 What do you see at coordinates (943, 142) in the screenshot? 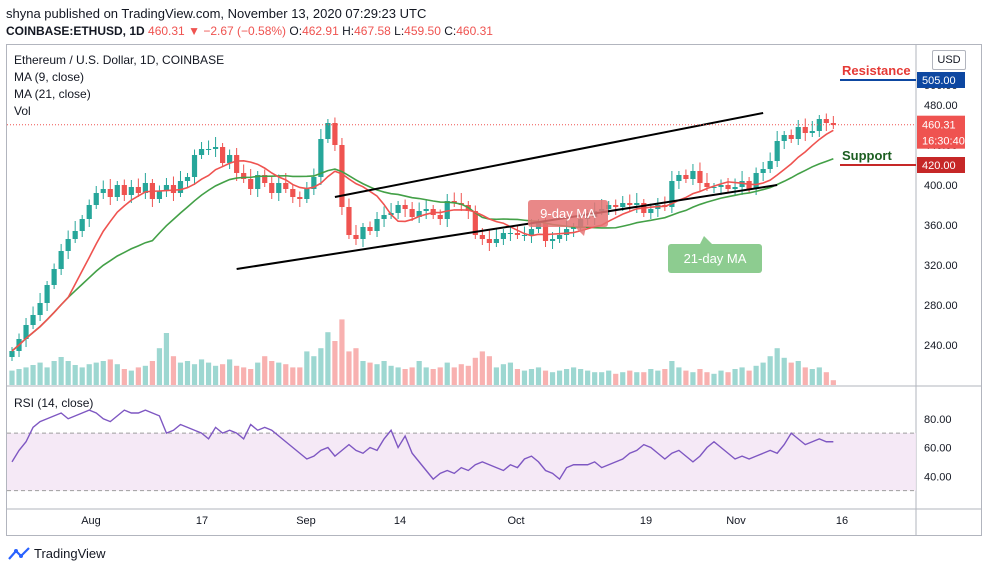
I see `countdown-text: 16:30:40` at bounding box center [943, 142].